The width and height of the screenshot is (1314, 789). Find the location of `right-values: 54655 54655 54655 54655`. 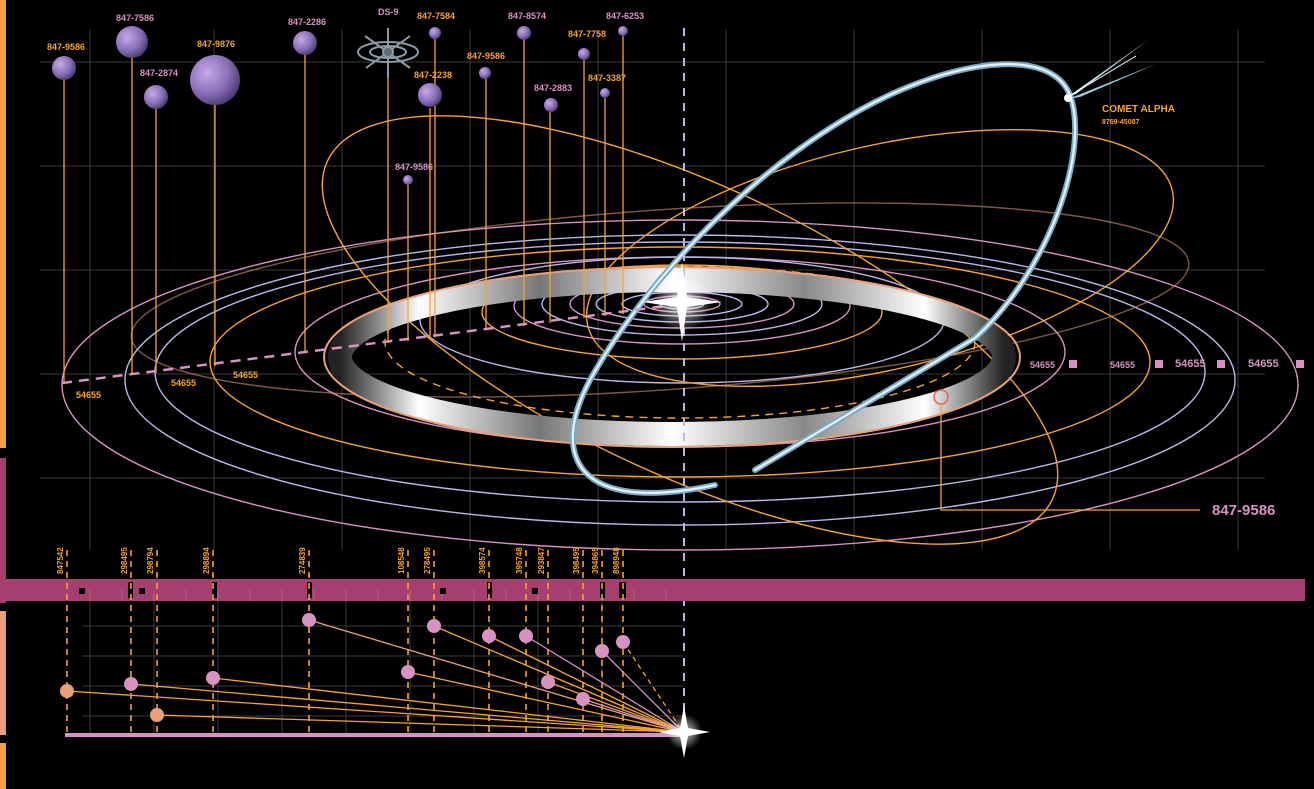

right-values: 54655 54655 54655 54655 is located at coordinates (1167, 364).